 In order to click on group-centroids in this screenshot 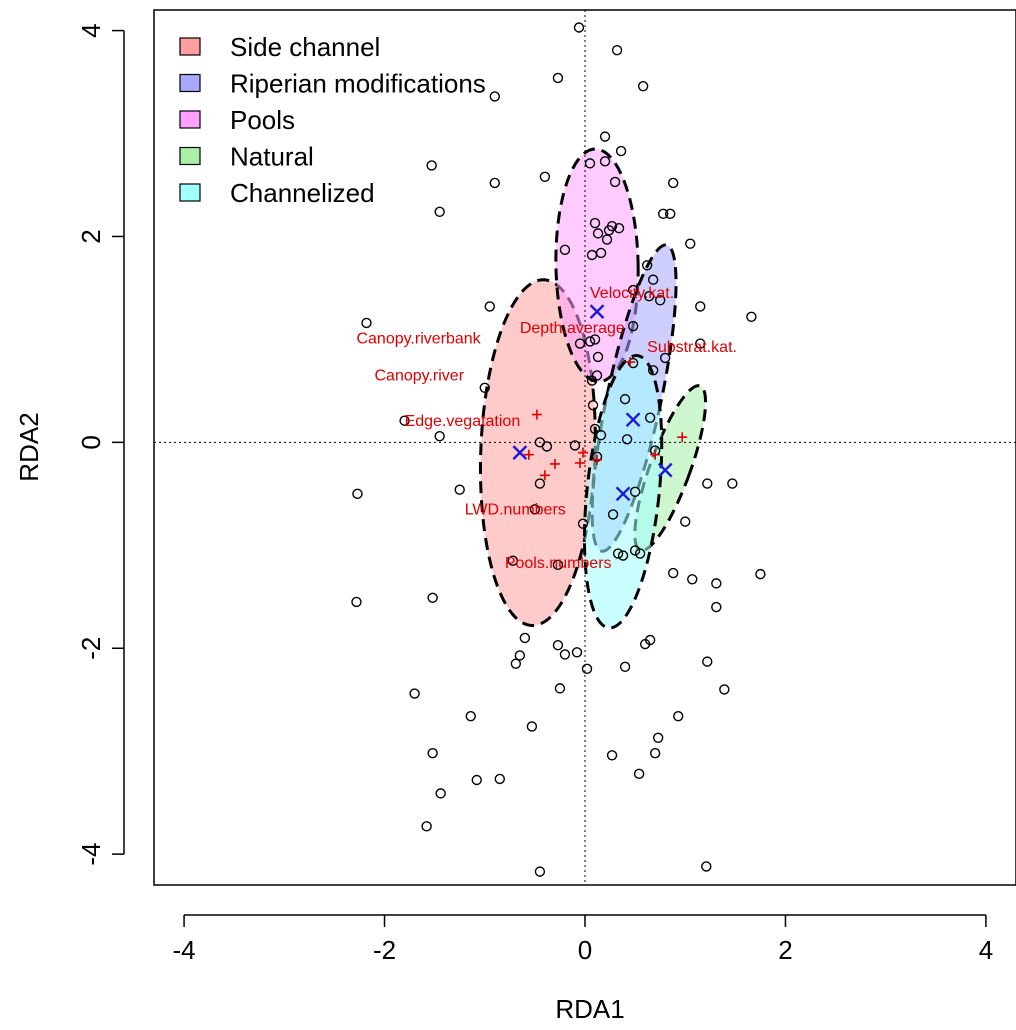, I will do `click(592, 403)`.